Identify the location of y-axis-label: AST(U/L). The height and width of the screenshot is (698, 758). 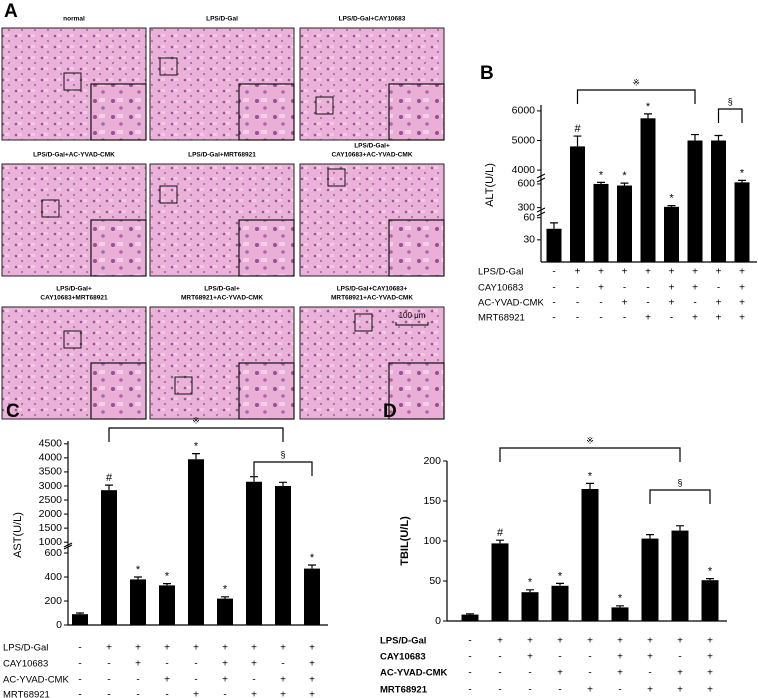
(18, 535).